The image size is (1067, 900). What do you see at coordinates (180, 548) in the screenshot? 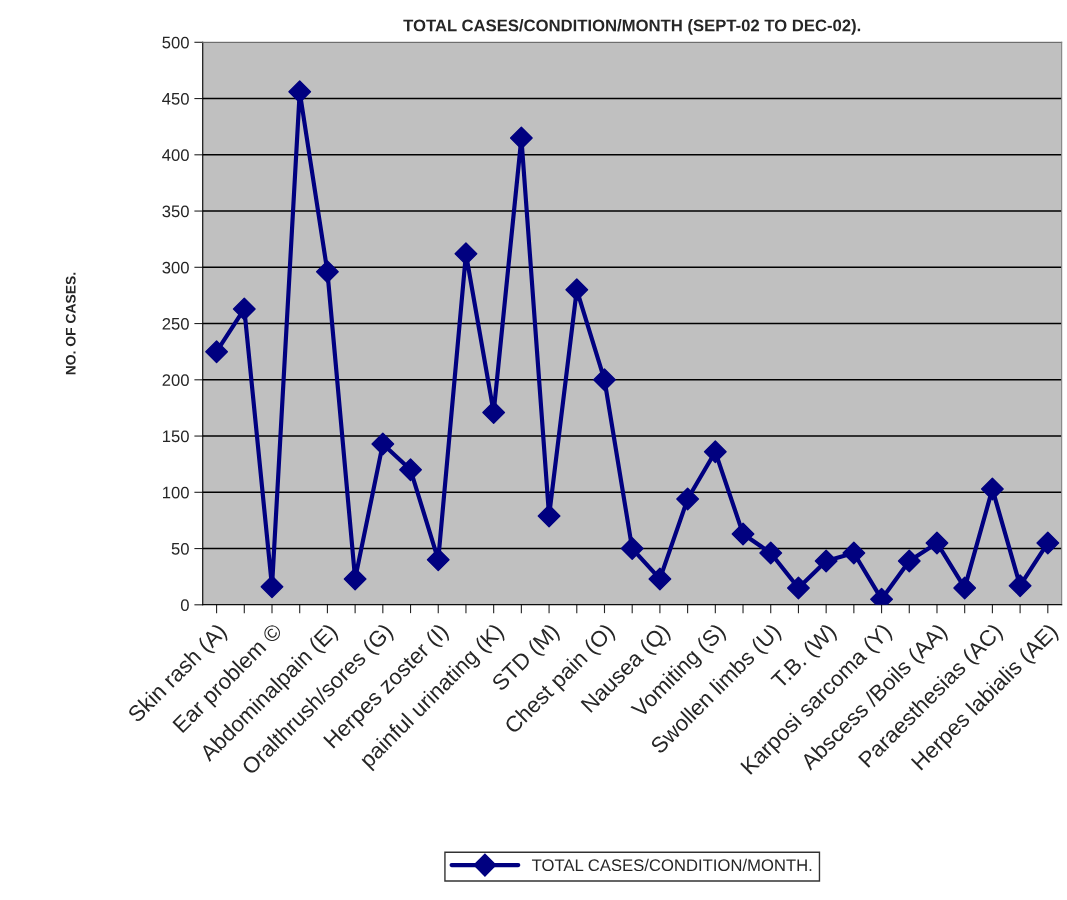
I see `y-tick-label: 50` at bounding box center [180, 548].